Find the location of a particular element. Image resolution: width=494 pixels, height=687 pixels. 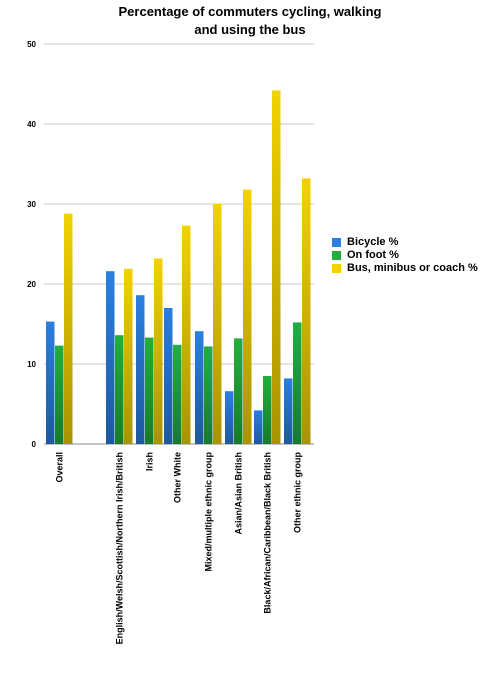

y-tick-label: 20 is located at coordinates (31, 284).